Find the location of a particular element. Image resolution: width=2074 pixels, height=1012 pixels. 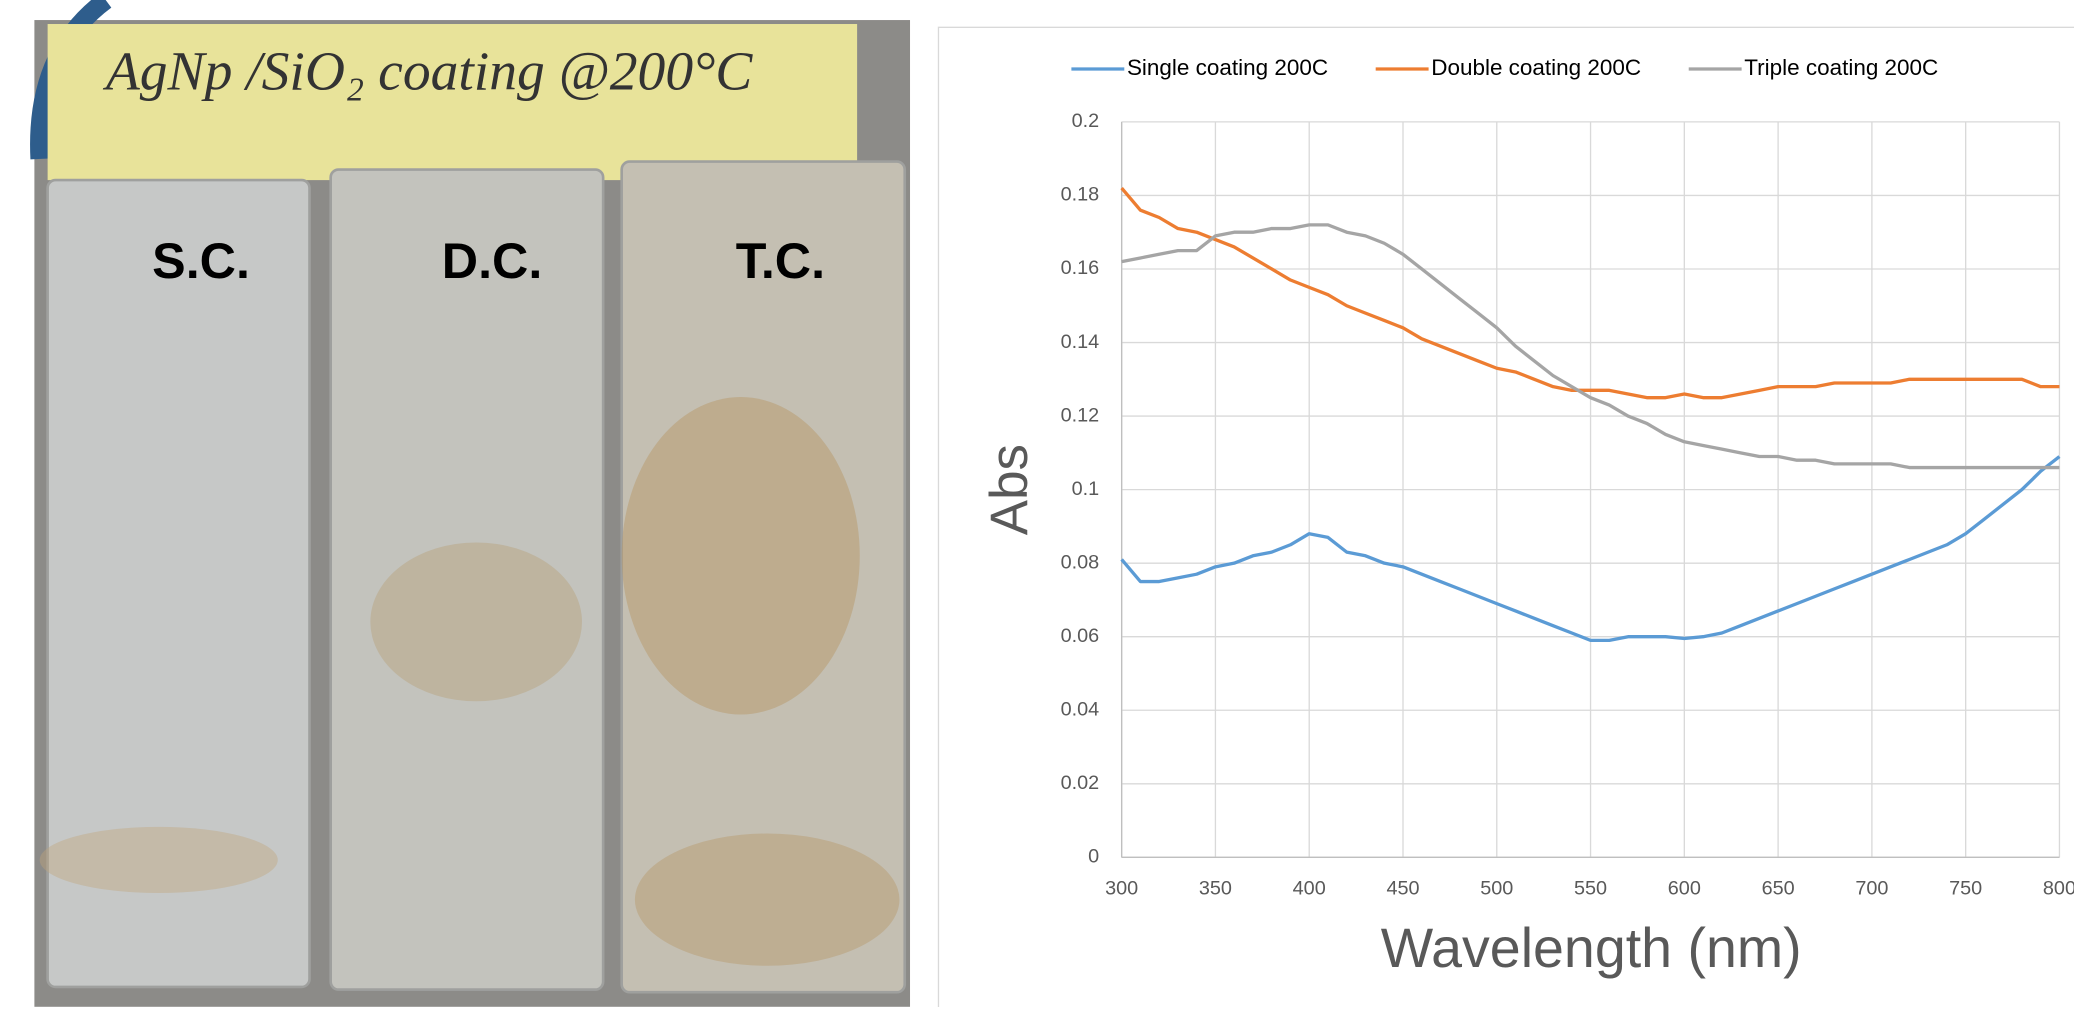

y-tick-label: 0.04 is located at coordinates (1080, 709).